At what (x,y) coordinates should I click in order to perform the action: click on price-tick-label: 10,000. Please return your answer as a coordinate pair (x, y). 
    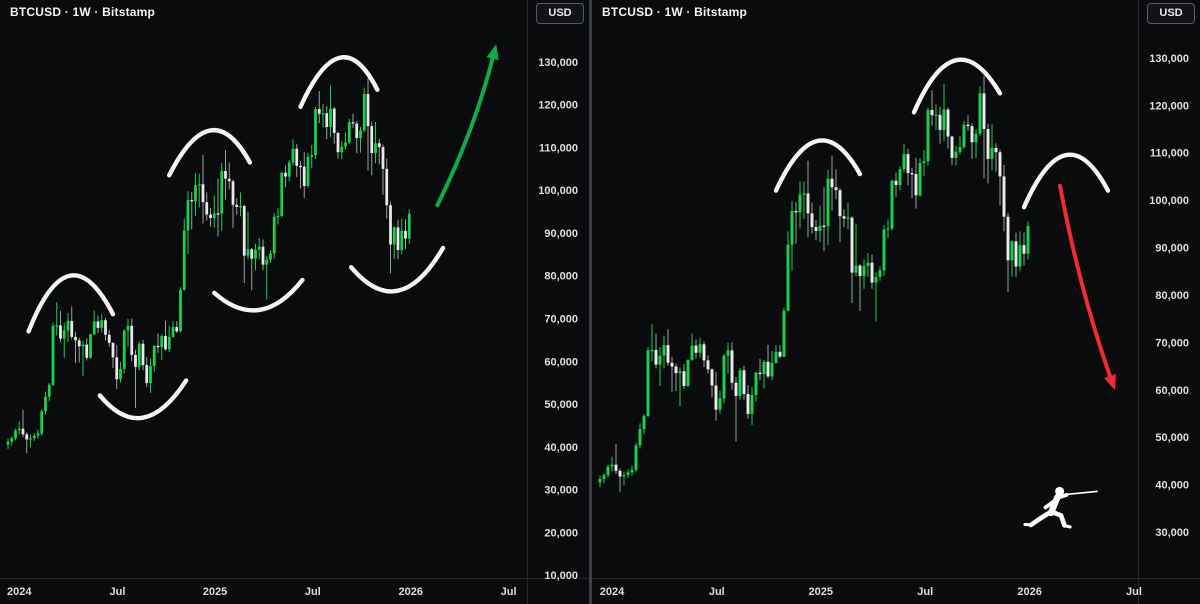
    Looking at the image, I should click on (561, 576).